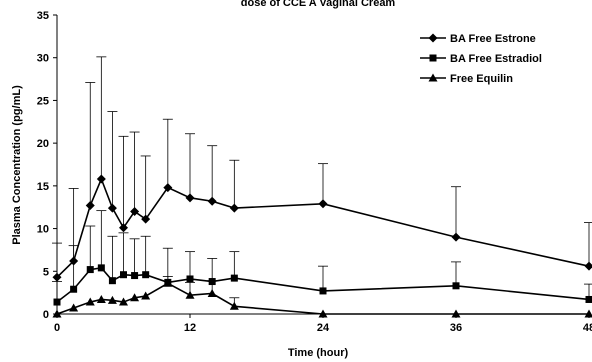 Image resolution: width=592 pixels, height=362 pixels. Describe the element at coordinates (323, 328) in the screenshot. I see `x-tick-label: 24` at that location.